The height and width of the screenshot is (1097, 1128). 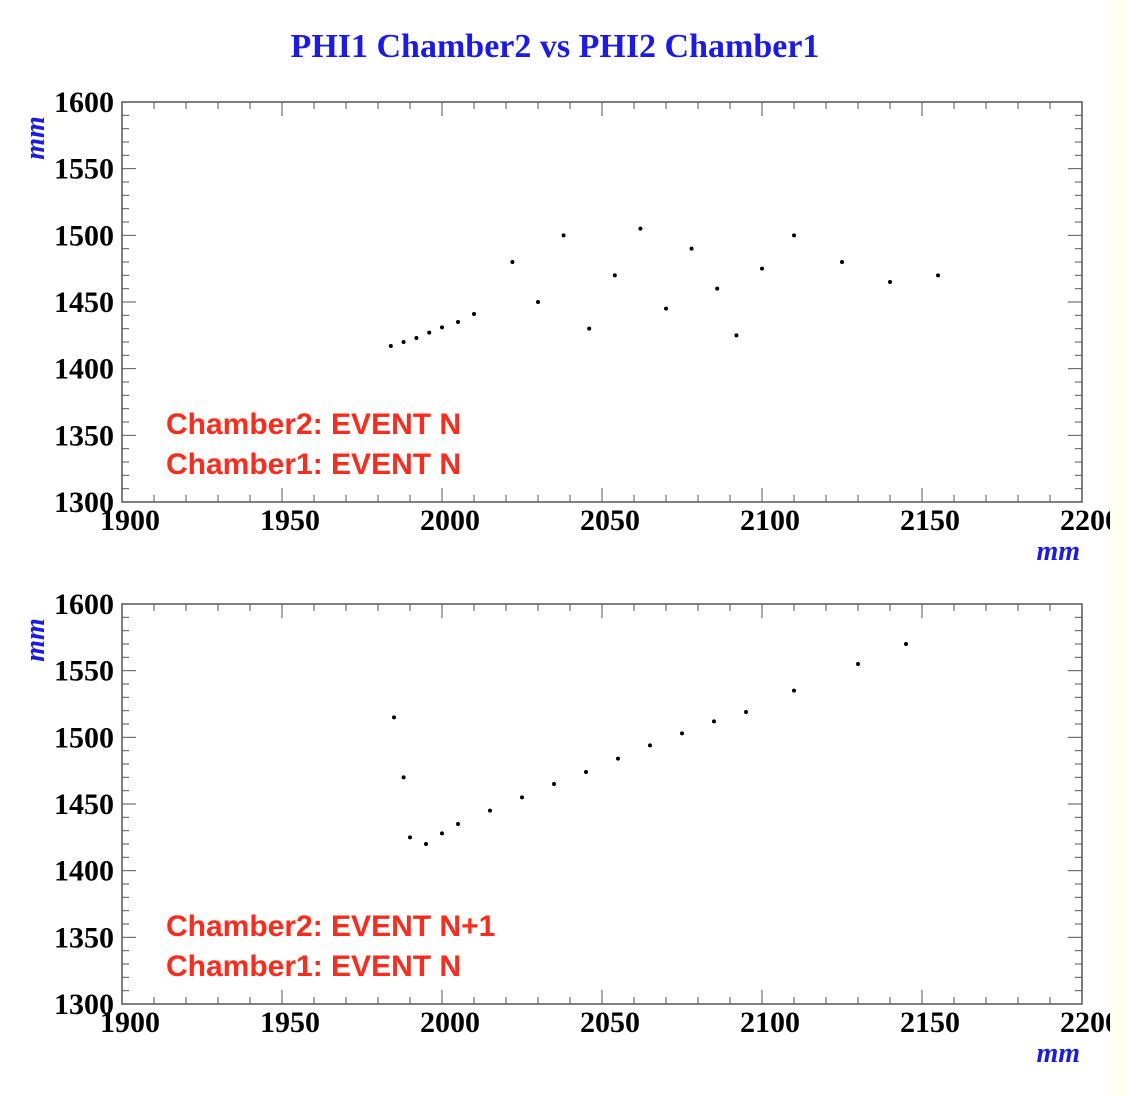 What do you see at coordinates (313, 424) in the screenshot?
I see `annotation-chamber2: Chamber2: EVENT N` at bounding box center [313, 424].